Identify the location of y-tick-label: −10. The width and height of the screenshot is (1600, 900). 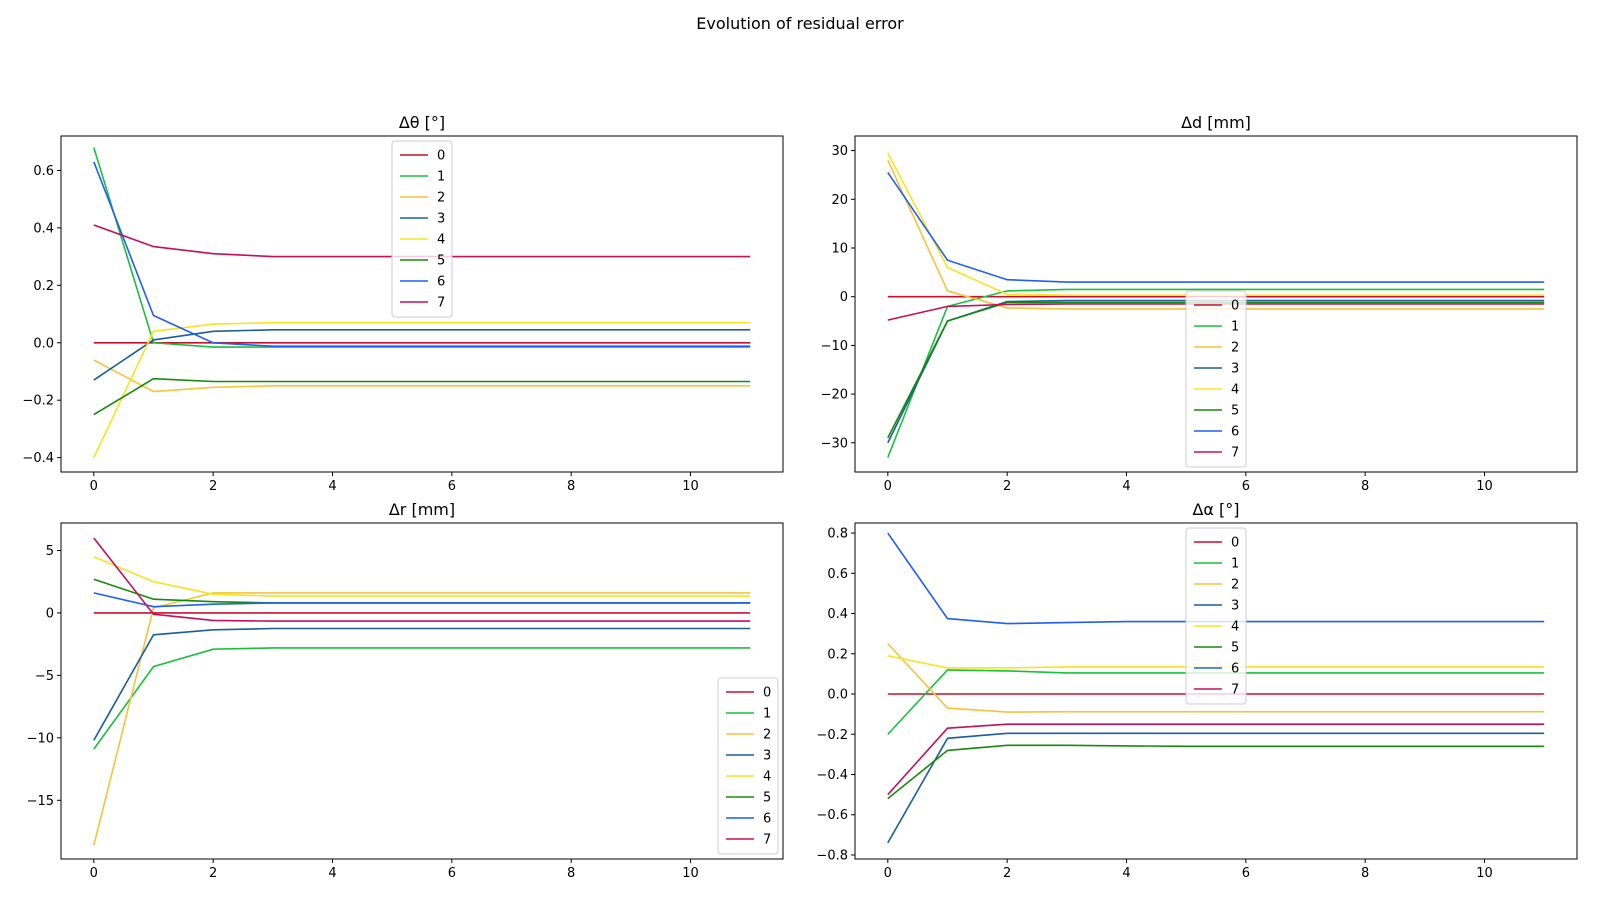
(40, 738).